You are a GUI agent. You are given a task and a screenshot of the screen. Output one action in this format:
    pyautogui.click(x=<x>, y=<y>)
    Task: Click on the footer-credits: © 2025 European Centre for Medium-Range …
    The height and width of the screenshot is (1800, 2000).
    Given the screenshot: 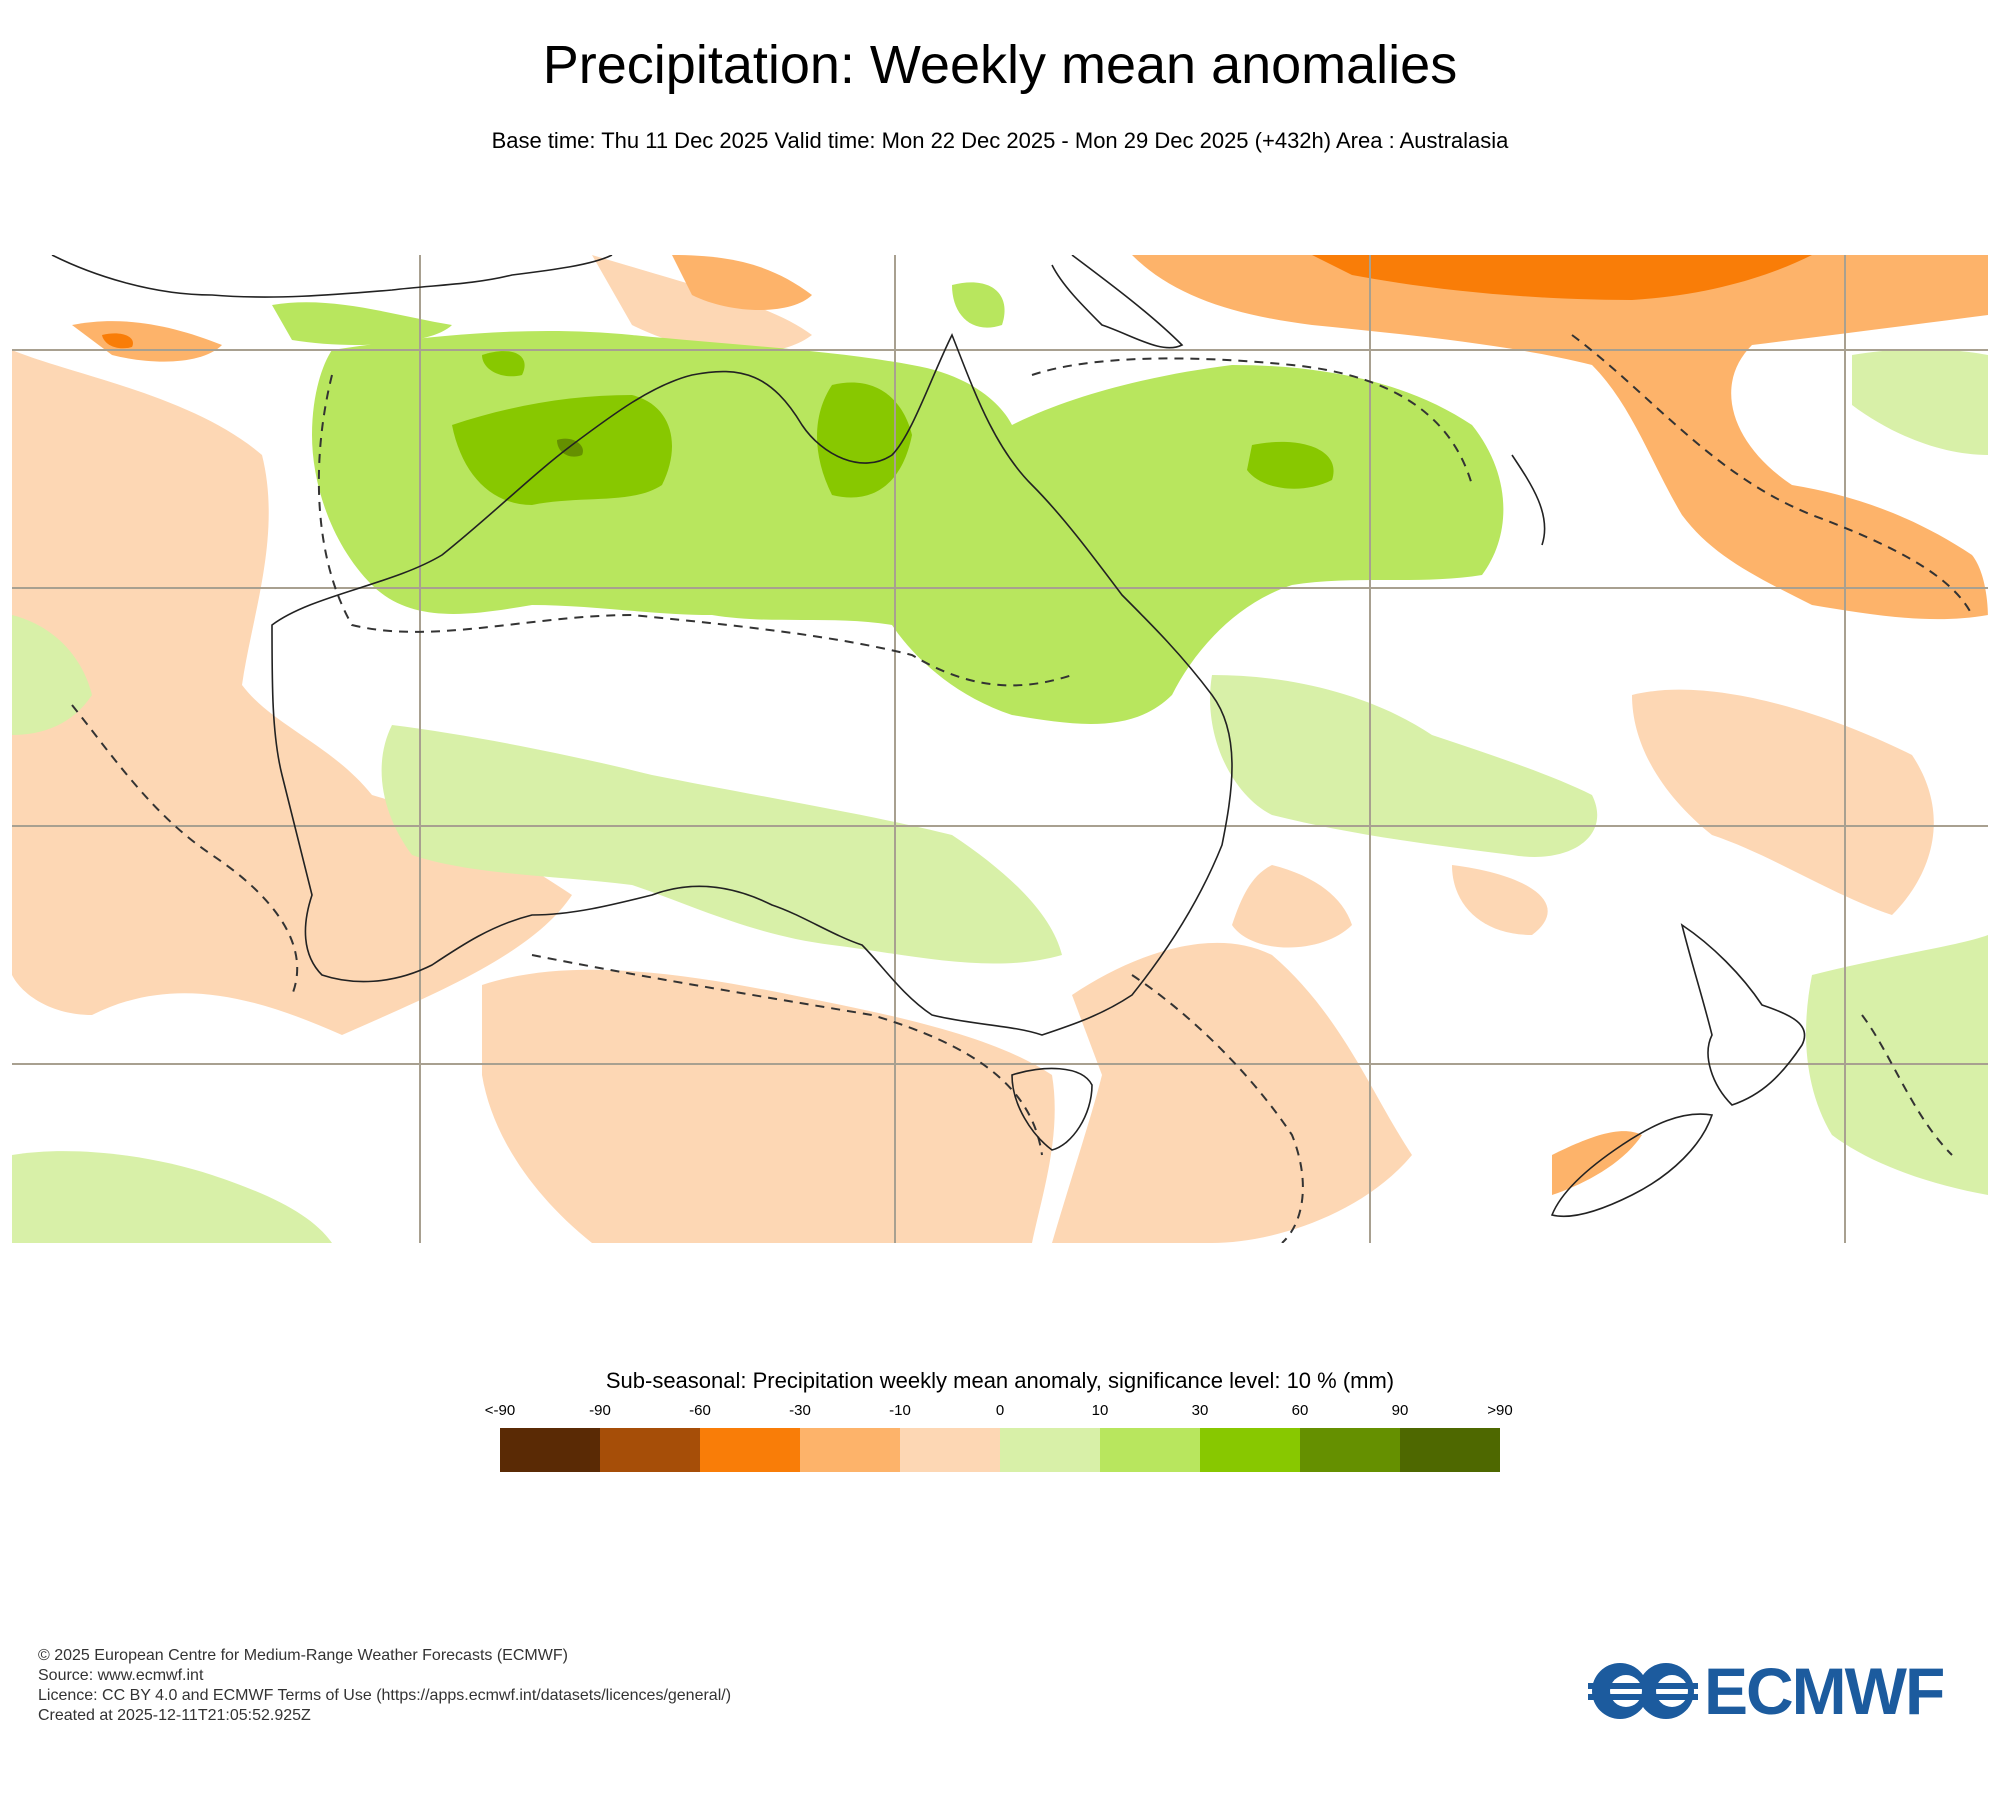 What is the action you would take?
    pyautogui.click(x=384, y=1686)
    